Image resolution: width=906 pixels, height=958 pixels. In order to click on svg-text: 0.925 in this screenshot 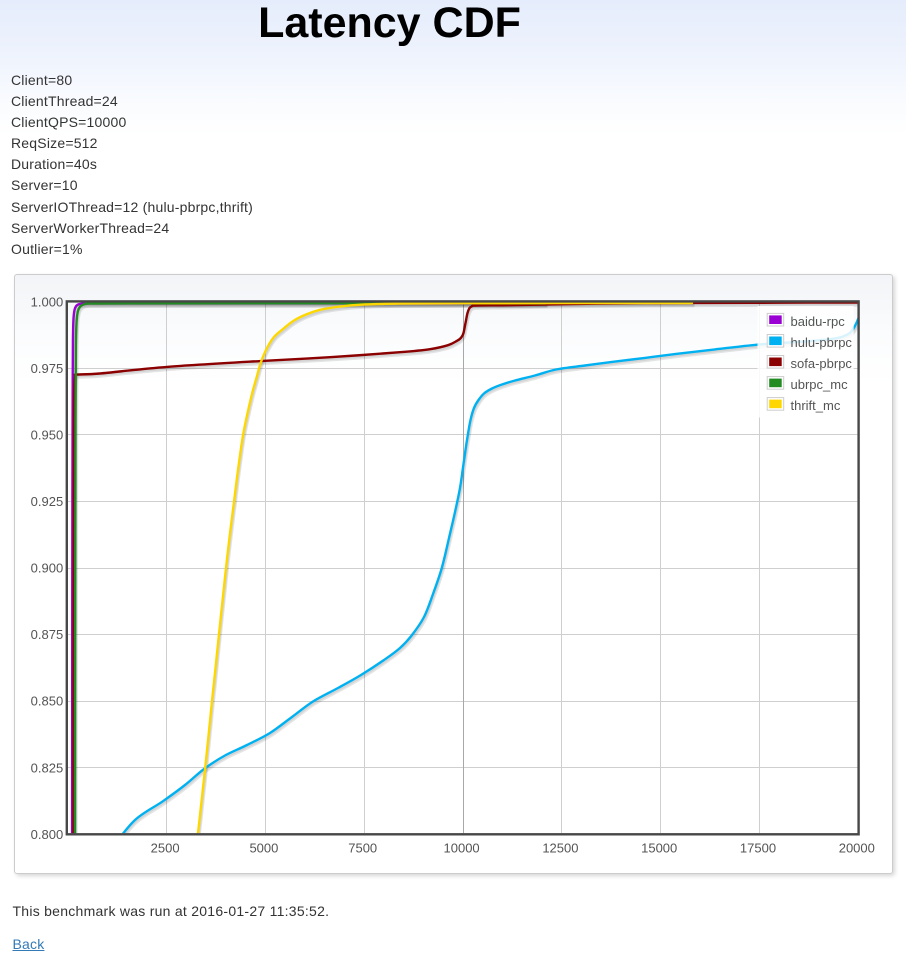, I will do `click(47, 501)`.